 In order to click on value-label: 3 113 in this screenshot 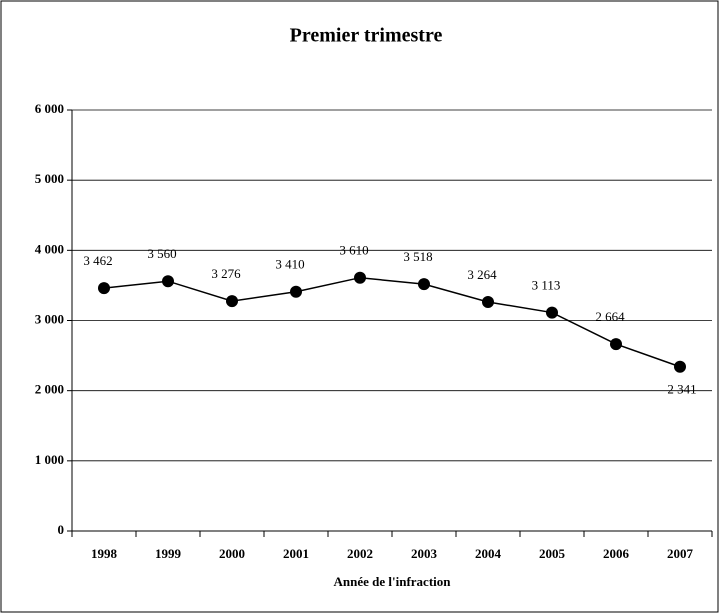, I will do `click(546, 285)`.